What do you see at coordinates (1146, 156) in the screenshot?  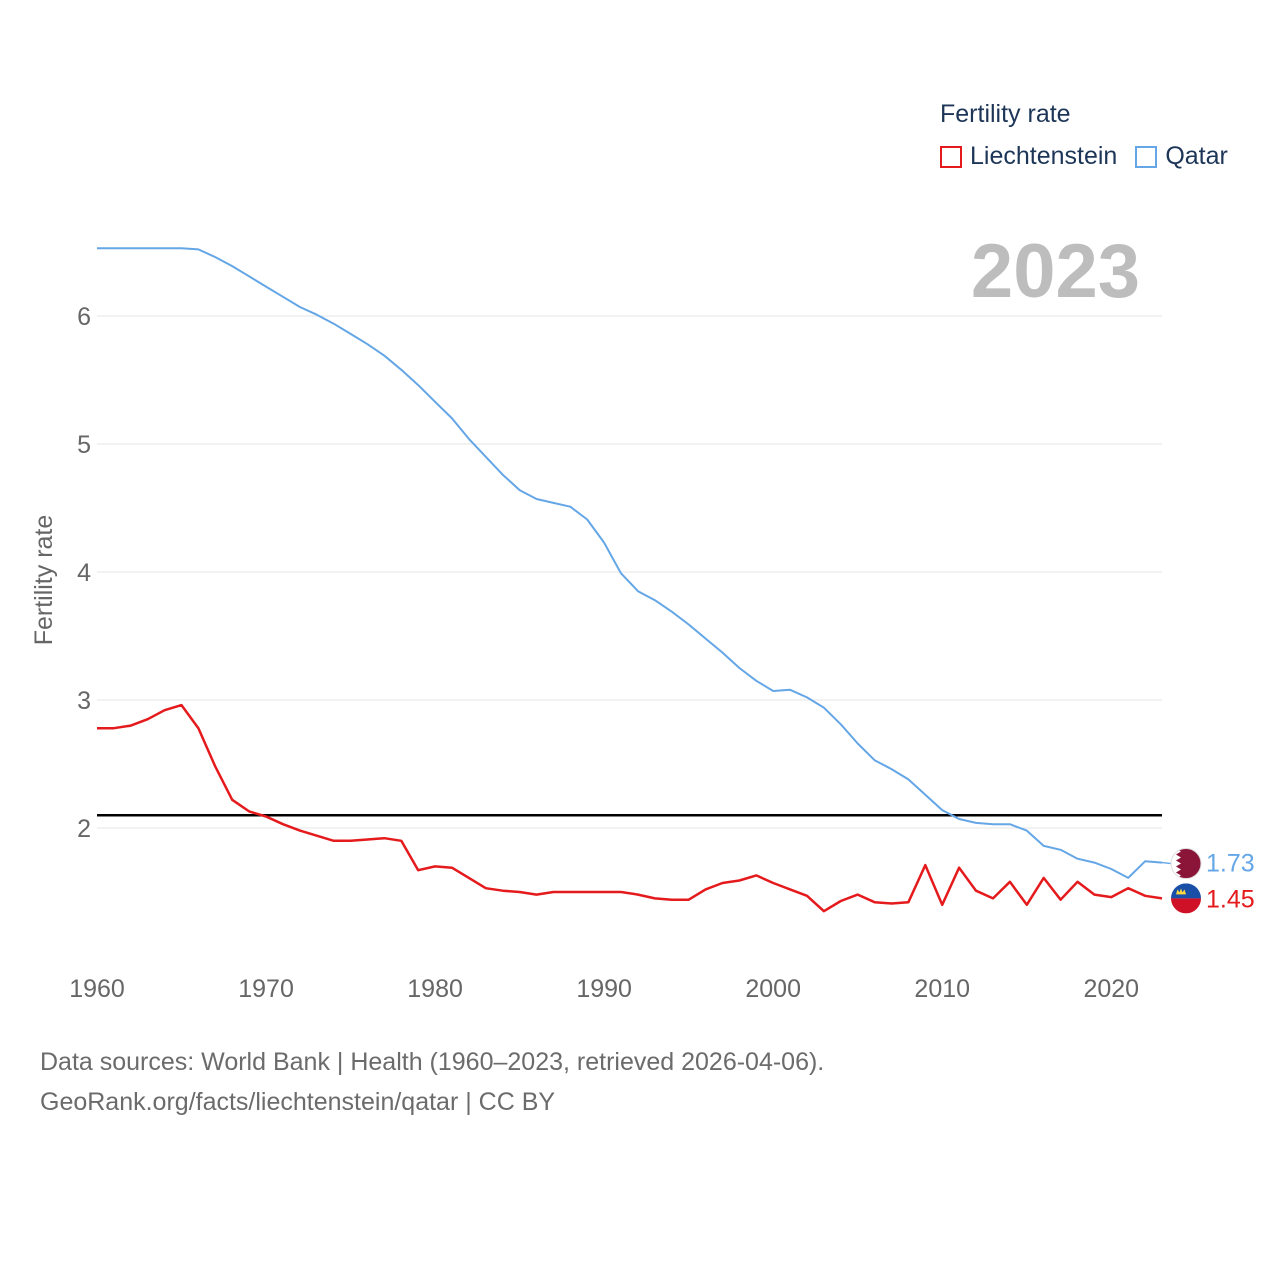 I see `legend-swatch-qatar` at bounding box center [1146, 156].